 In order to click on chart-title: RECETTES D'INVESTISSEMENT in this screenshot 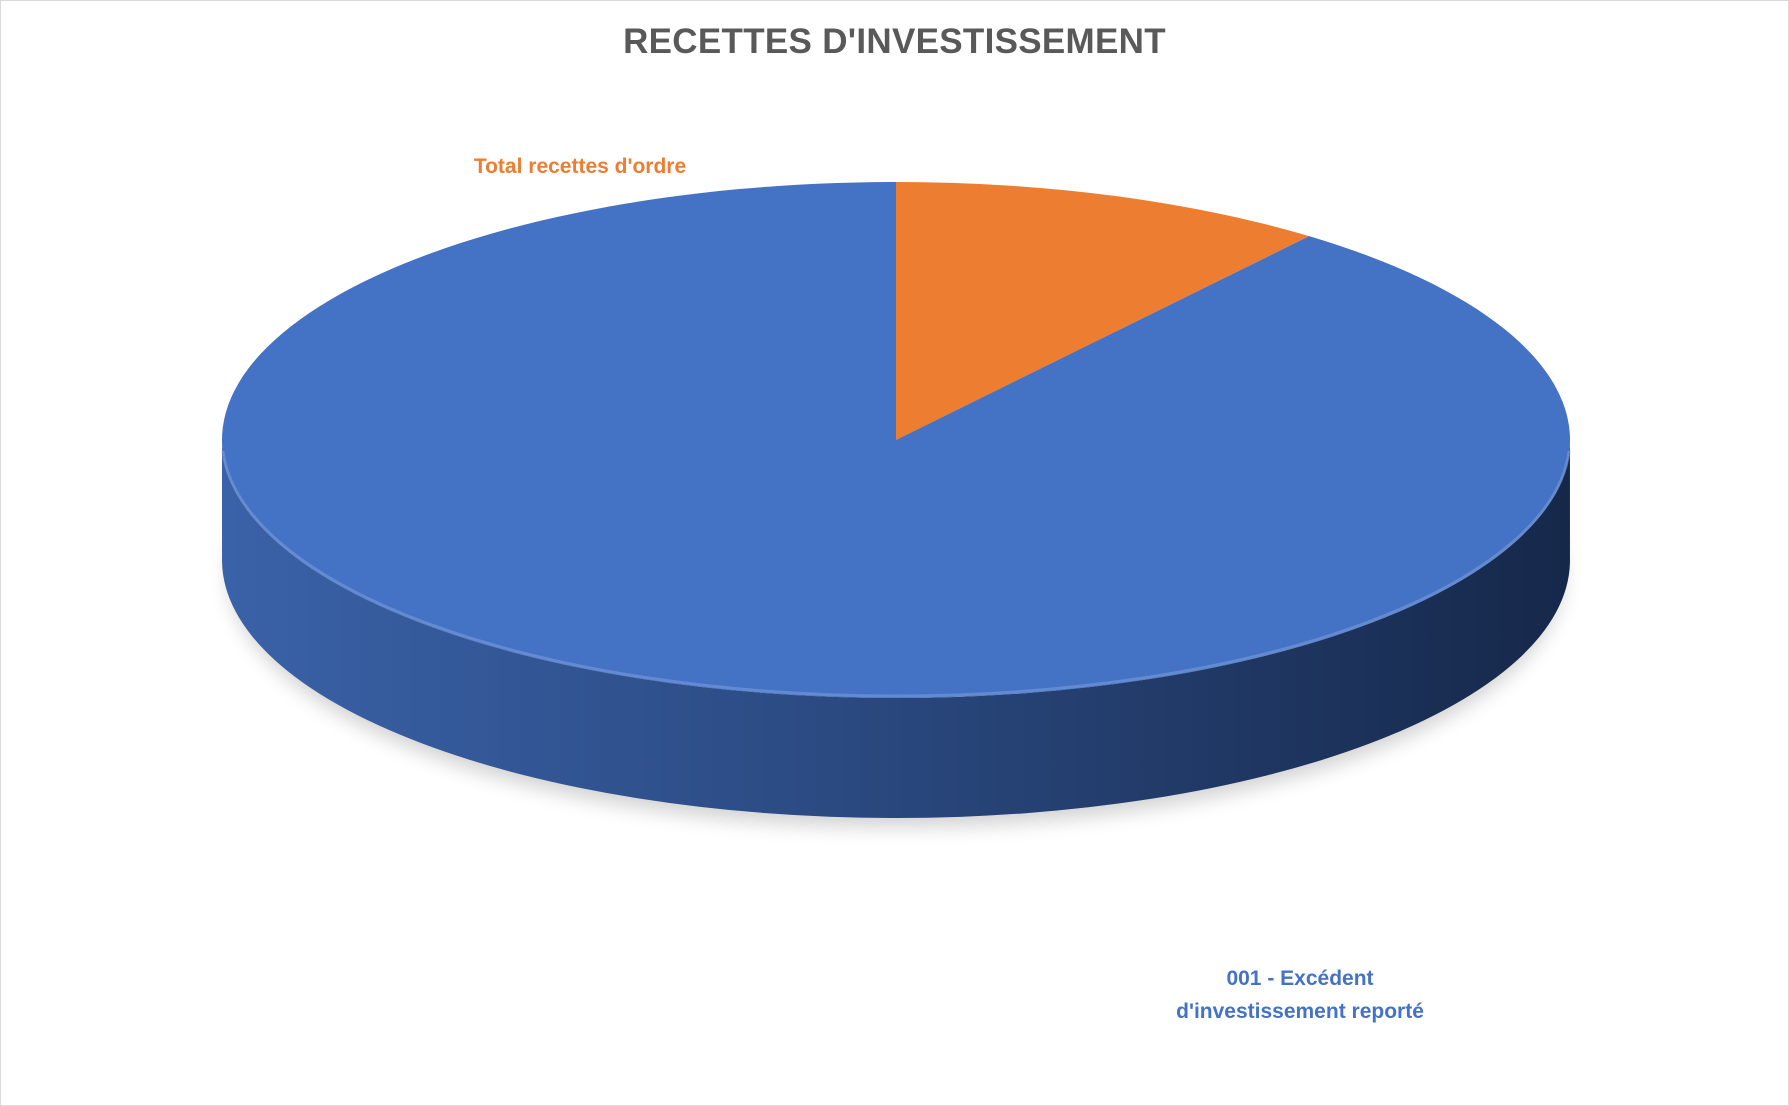, I will do `click(894, 41)`.